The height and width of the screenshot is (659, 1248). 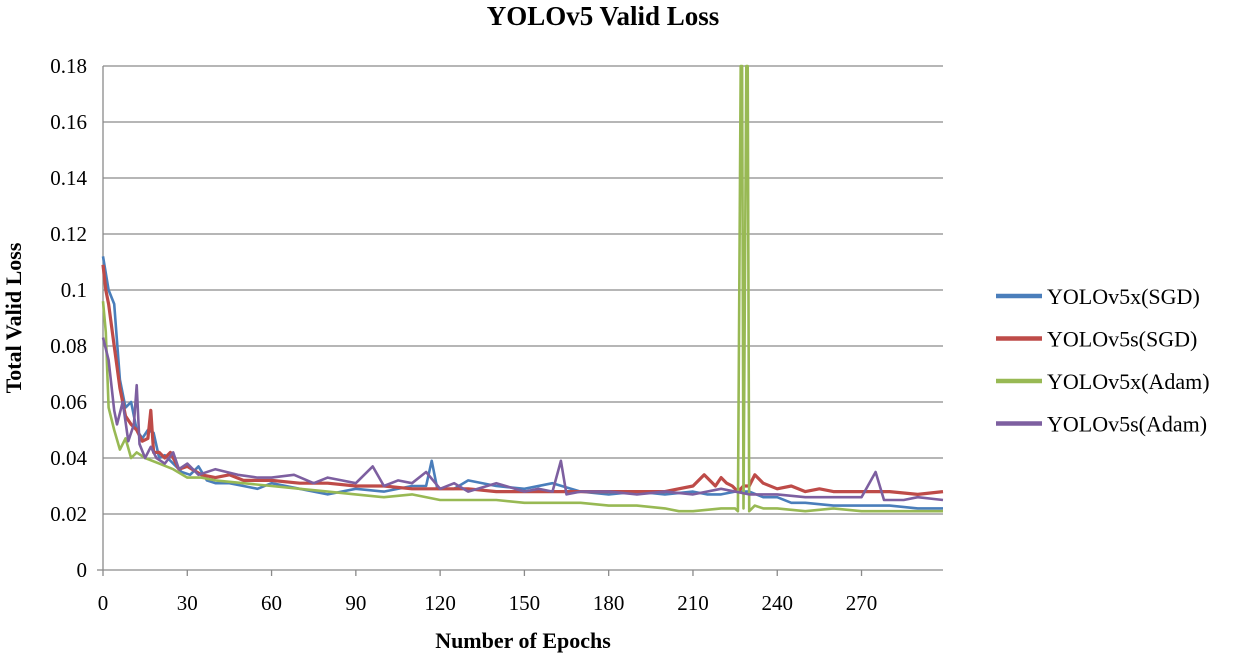 I want to click on legend-label: YOLOv5x(Adam), so click(x=1128, y=381).